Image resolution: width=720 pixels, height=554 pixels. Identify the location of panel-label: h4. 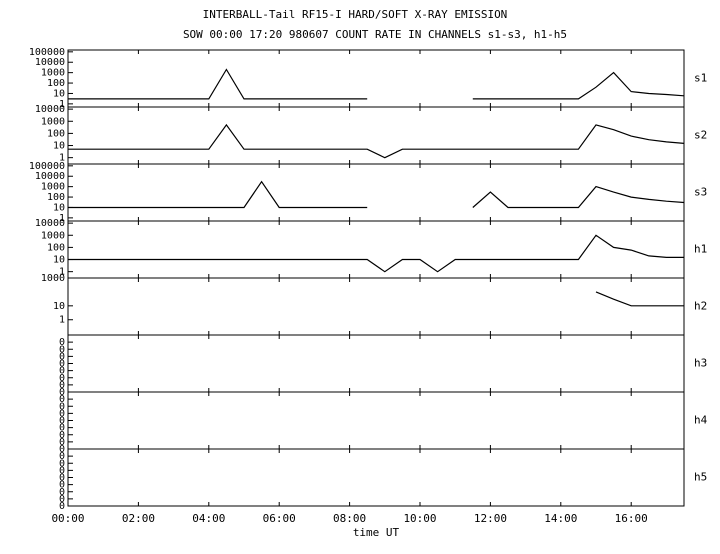
(701, 420).